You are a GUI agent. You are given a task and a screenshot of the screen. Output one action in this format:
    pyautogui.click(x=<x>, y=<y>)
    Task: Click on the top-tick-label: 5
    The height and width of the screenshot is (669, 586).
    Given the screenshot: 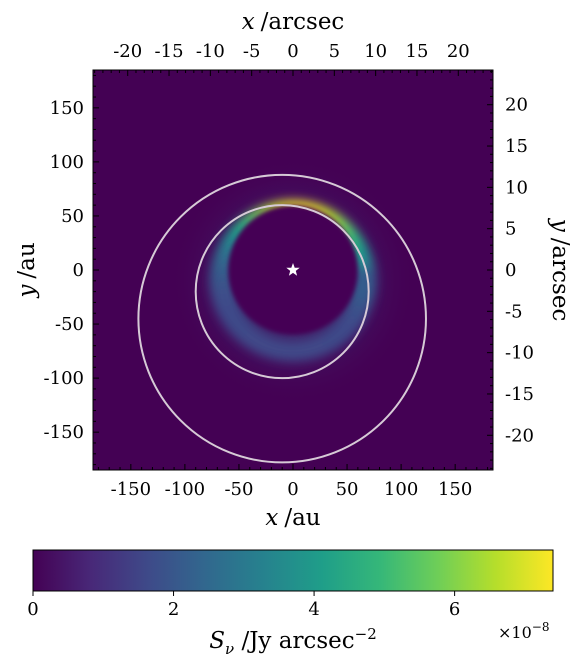 What is the action you would take?
    pyautogui.click(x=334, y=51)
    